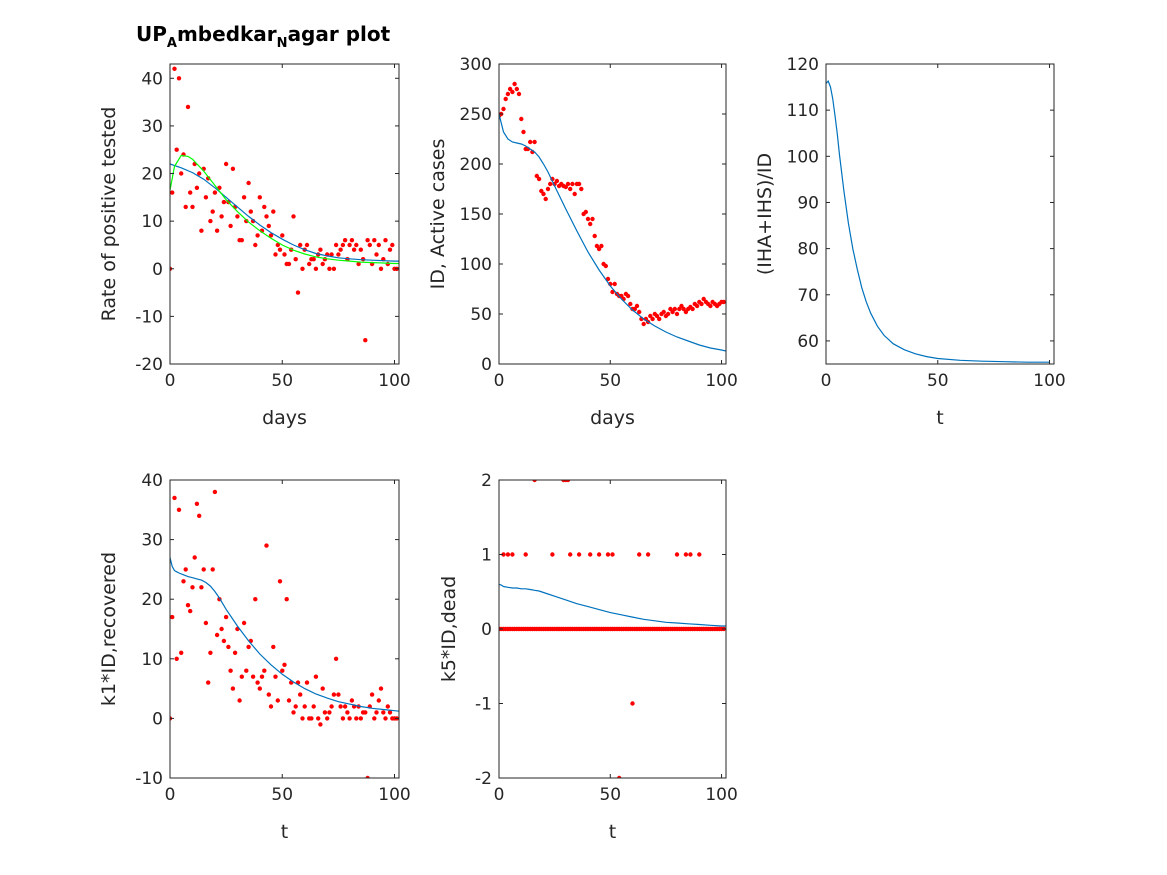 This screenshot has height=875, width=1167. Describe the element at coordinates (476, 215) in the screenshot. I see `y-tick-label: 150` at that location.